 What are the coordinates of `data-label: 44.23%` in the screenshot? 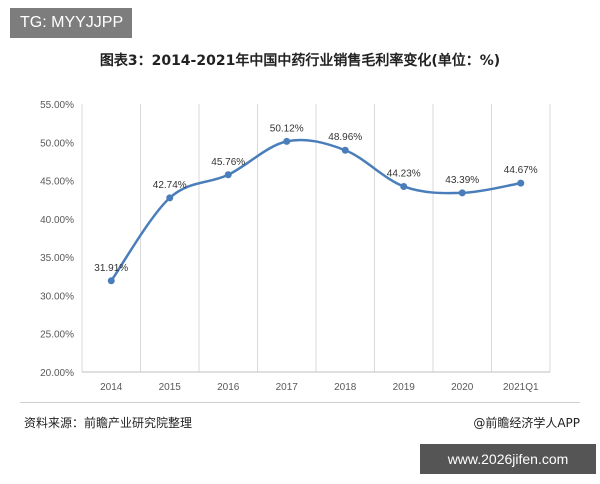 It's located at (404, 173).